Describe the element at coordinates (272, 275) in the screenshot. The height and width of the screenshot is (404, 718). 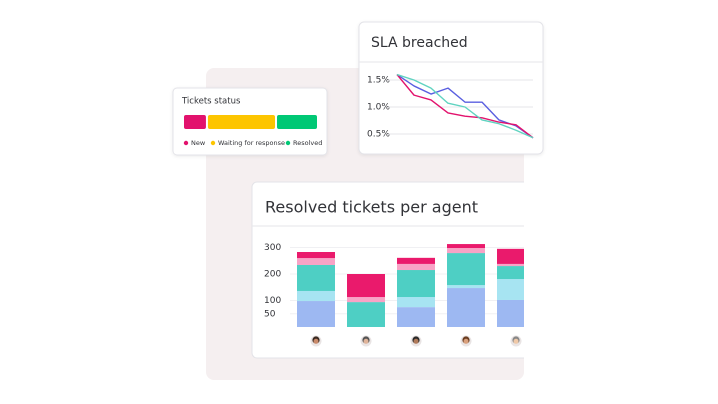
I see `y-tick-label: 200` at that location.